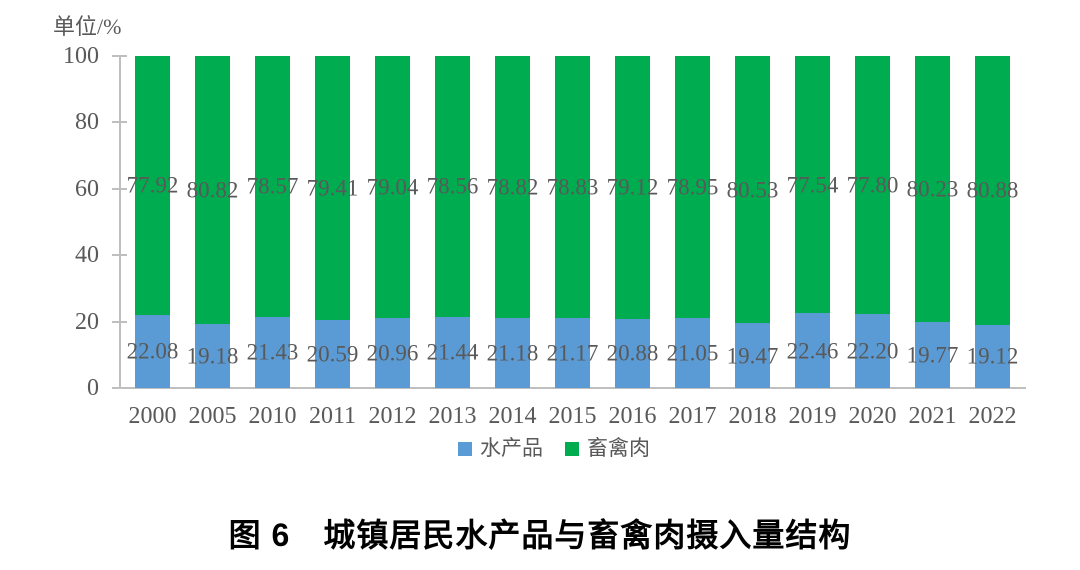  Describe the element at coordinates (752, 416) in the screenshot. I see `x-axis-label-2018: 2018` at that location.